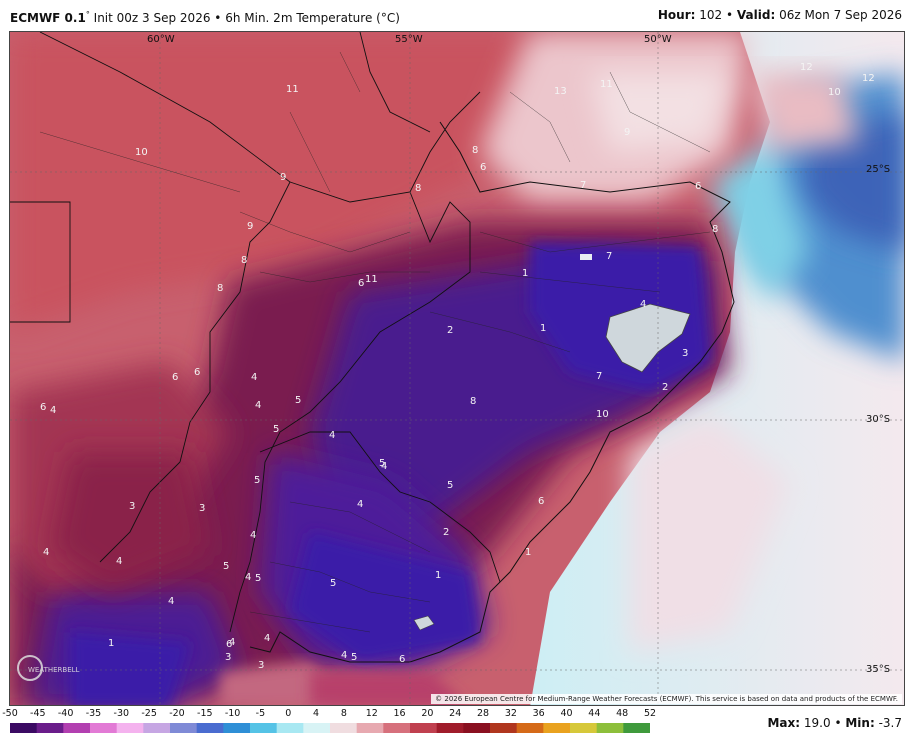 Image resolution: width=914 pixels, height=750 pixels. Describe the element at coordinates (594, 713) in the screenshot. I see `scale-tick-label: 44` at that location.